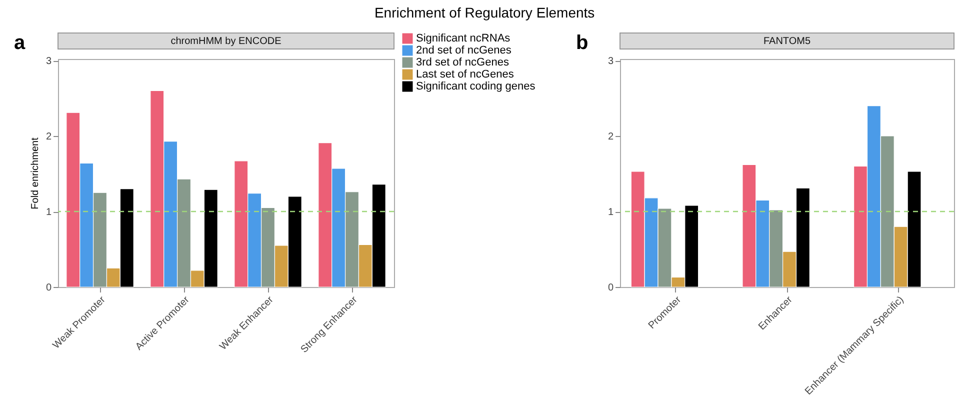 This screenshot has height=406, width=973. What do you see at coordinates (582, 43) in the screenshot?
I see `text: b` at bounding box center [582, 43].